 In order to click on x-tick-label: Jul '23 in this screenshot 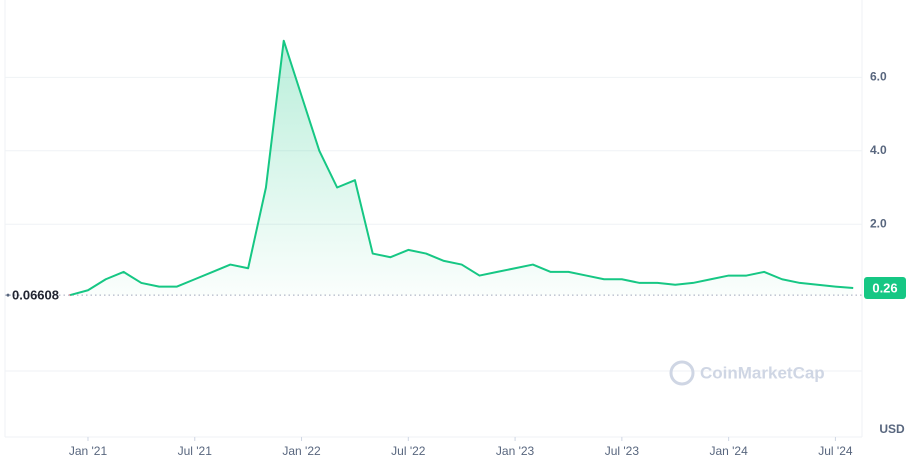, I will do `click(622, 451)`.